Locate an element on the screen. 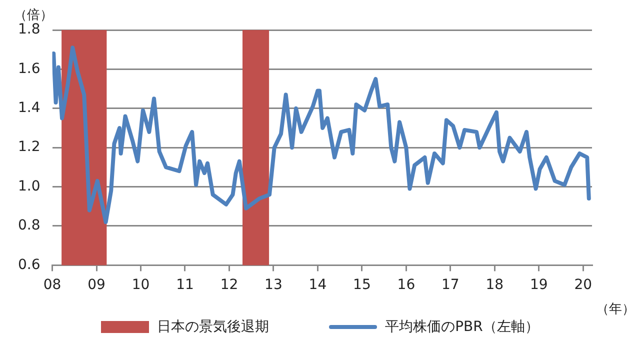 The height and width of the screenshot is (347, 640). x-tick-label: 18 is located at coordinates (495, 285).